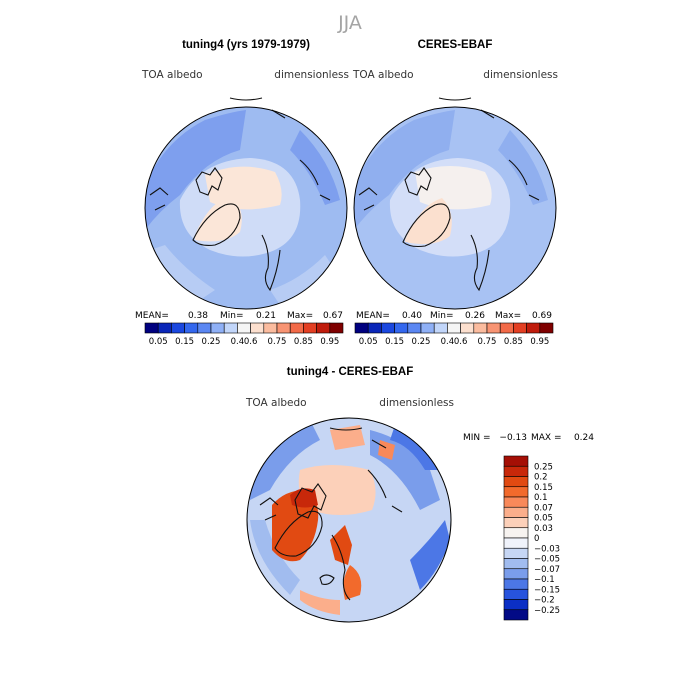 The image size is (700, 700). I want to click on colorbar-tick-label: −0.03, so click(547, 549).